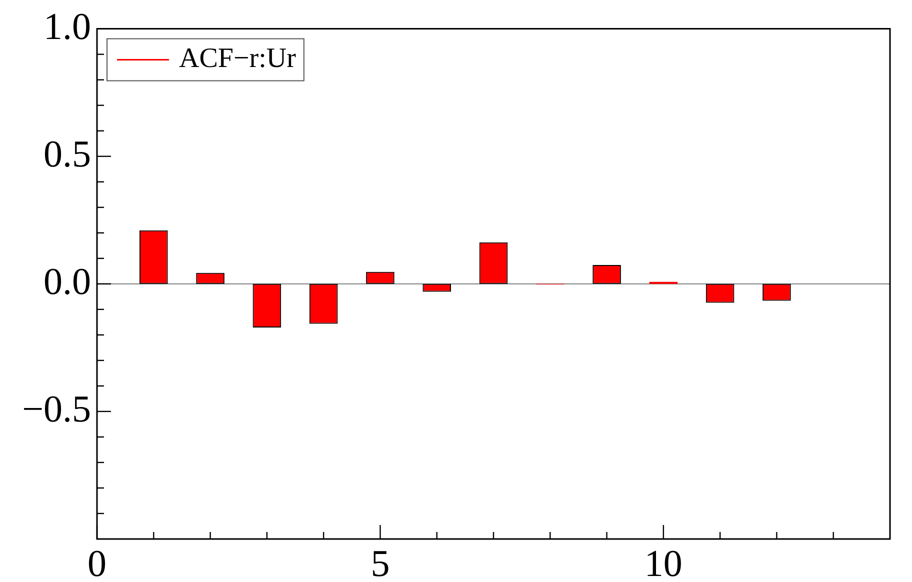 The image size is (912, 582). What do you see at coordinates (238, 58) in the screenshot?
I see `legend-label: ACF−r:Ur` at bounding box center [238, 58].